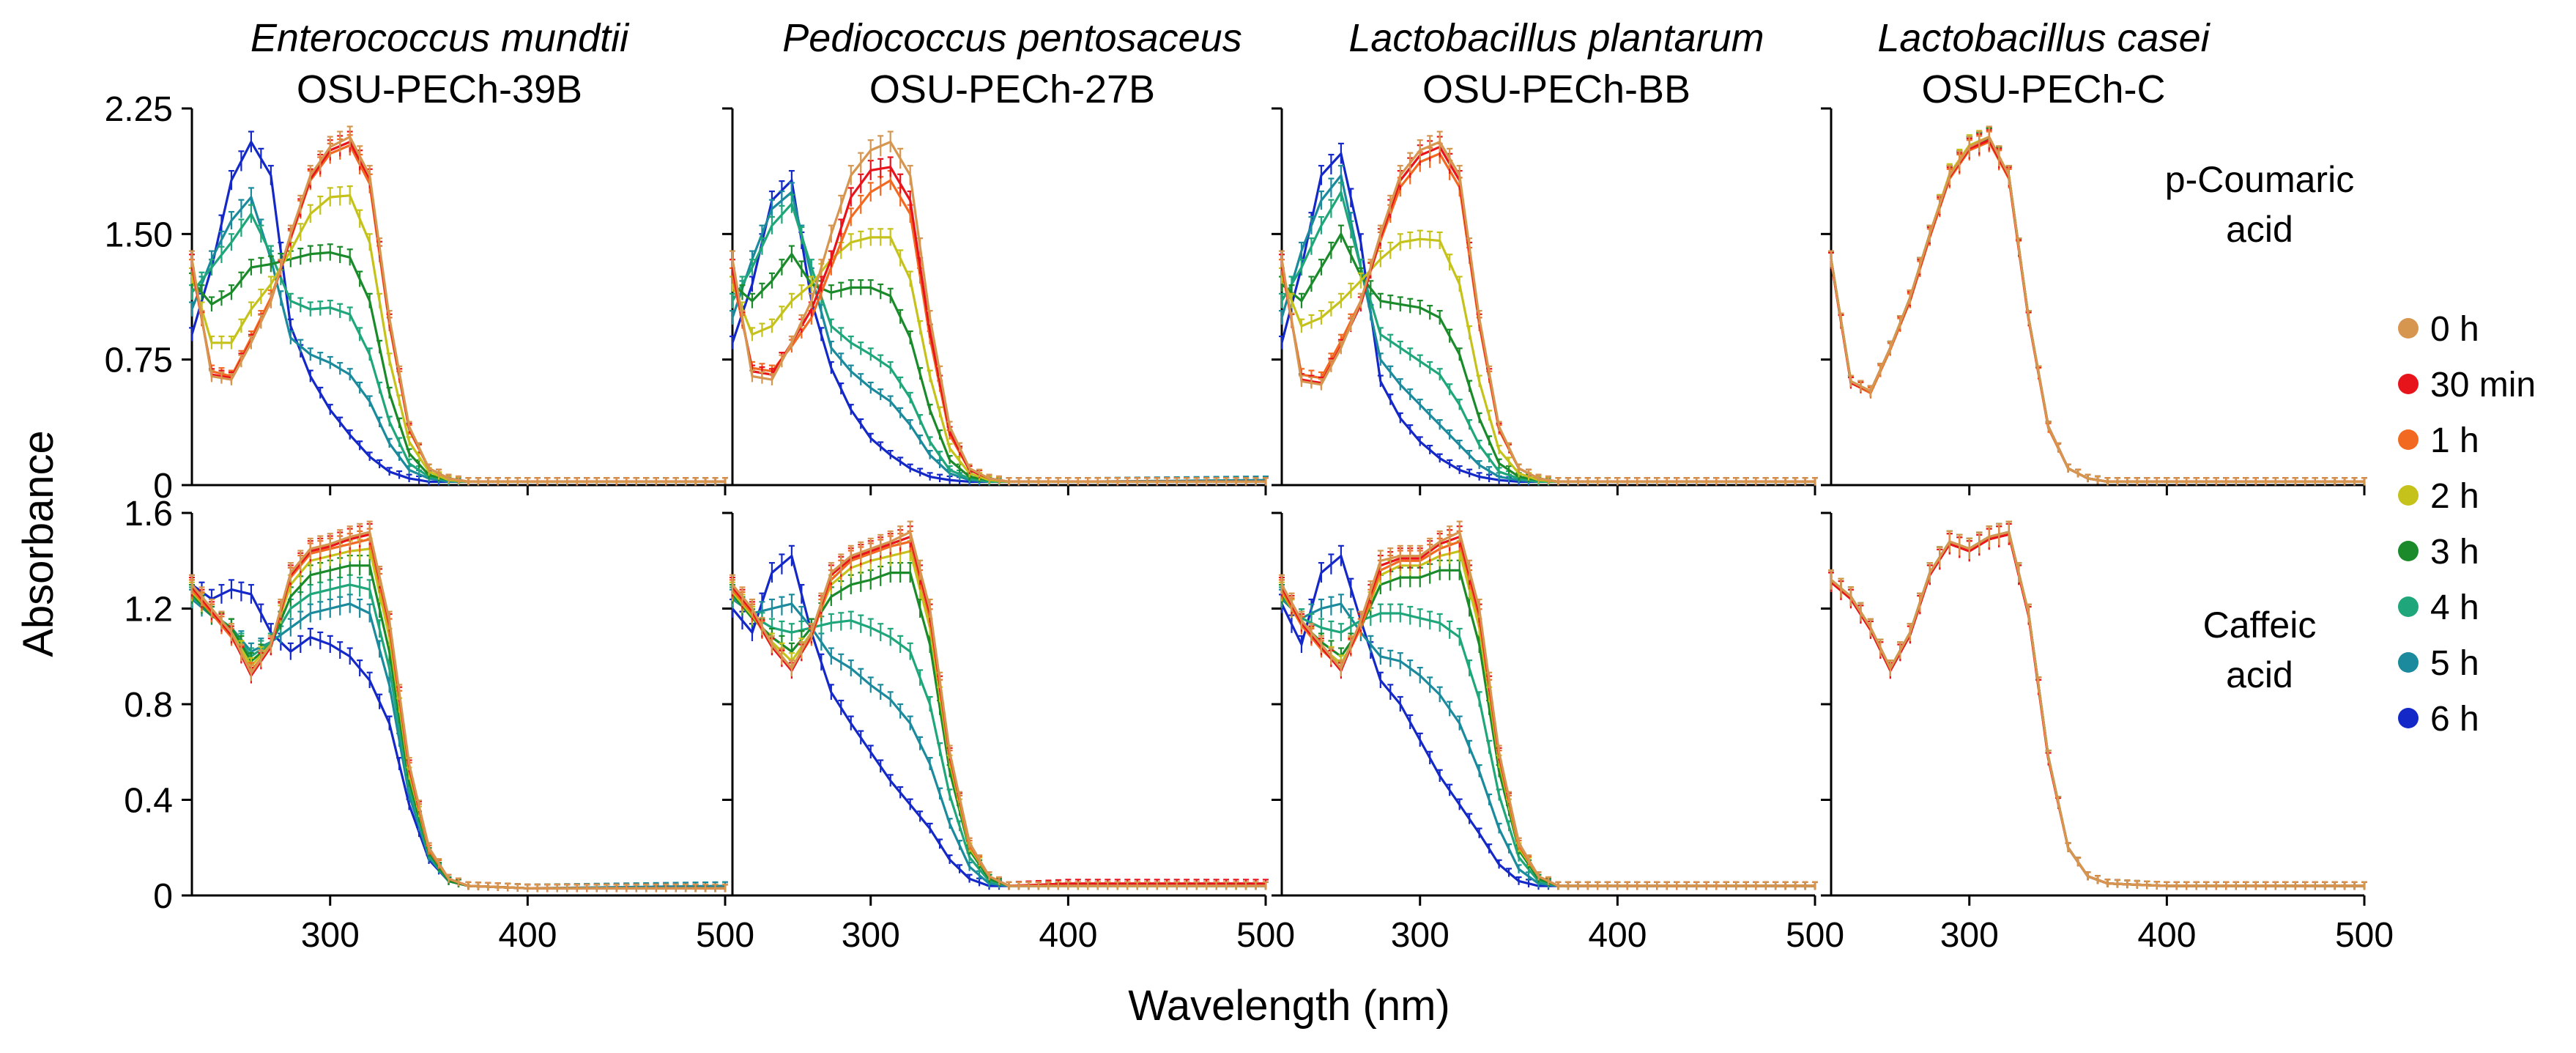 This screenshot has height=1053, width=2576. Describe the element at coordinates (1556, 38) in the screenshot. I see `column-title-species-3: Lactobacillus plantarum` at that location.